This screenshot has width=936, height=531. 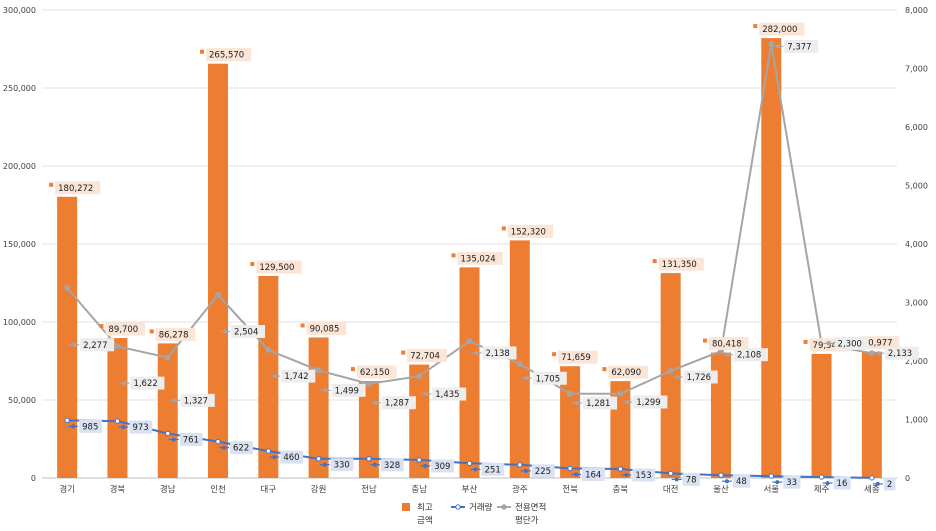 What do you see at coordinates (447, 395) in the screenshot?
I see `price-per-area-value-label: 1,435` at bounding box center [447, 395].